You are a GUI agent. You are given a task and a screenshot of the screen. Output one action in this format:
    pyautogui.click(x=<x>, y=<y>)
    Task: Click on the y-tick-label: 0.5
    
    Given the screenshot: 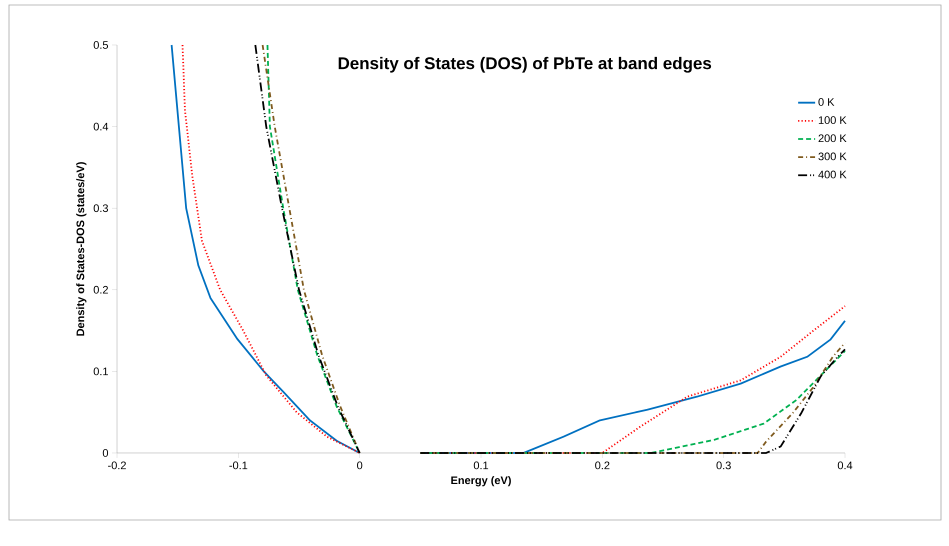 What is the action you would take?
    pyautogui.click(x=101, y=45)
    